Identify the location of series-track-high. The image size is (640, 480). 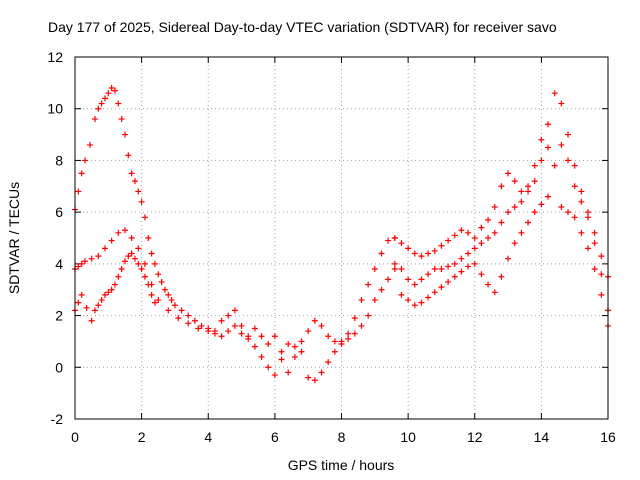
(145, 210).